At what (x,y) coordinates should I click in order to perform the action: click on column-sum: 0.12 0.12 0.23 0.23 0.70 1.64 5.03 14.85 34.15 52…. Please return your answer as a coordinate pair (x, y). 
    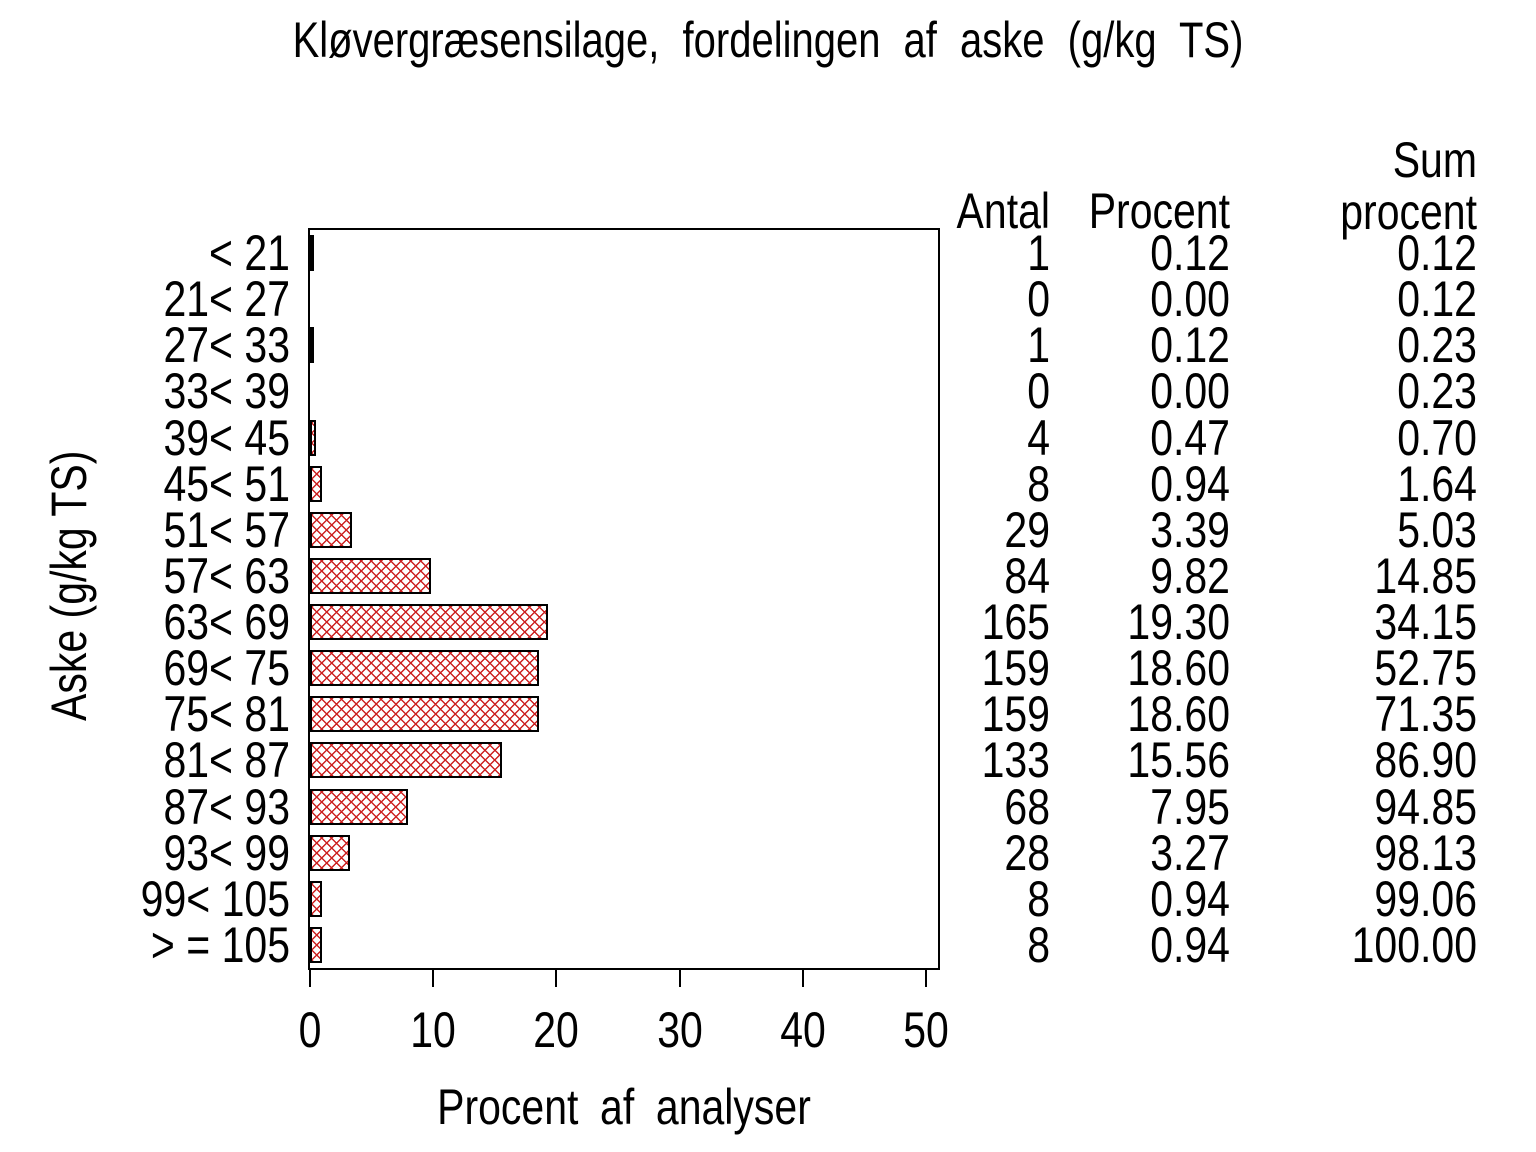
    Looking at the image, I should click on (1357, 599).